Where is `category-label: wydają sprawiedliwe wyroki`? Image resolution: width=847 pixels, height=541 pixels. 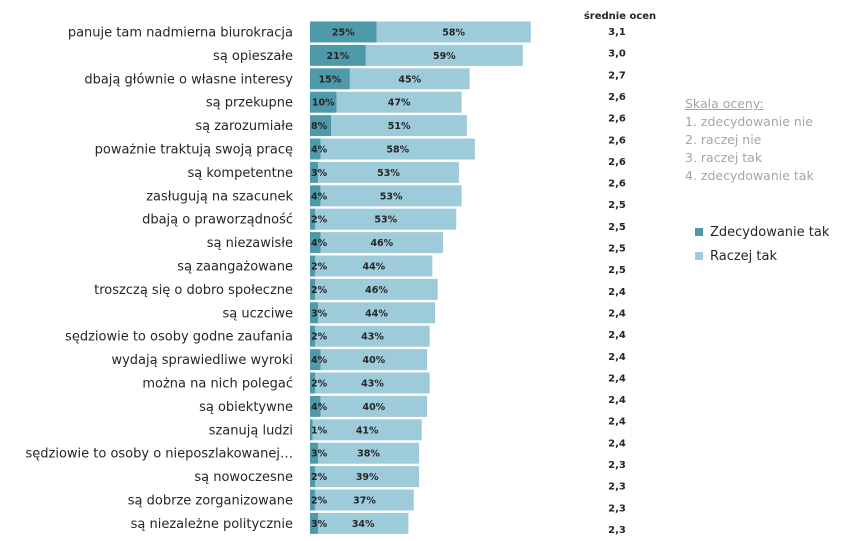
category-label: wydają sprawiedliwe wyroki is located at coordinates (202, 360).